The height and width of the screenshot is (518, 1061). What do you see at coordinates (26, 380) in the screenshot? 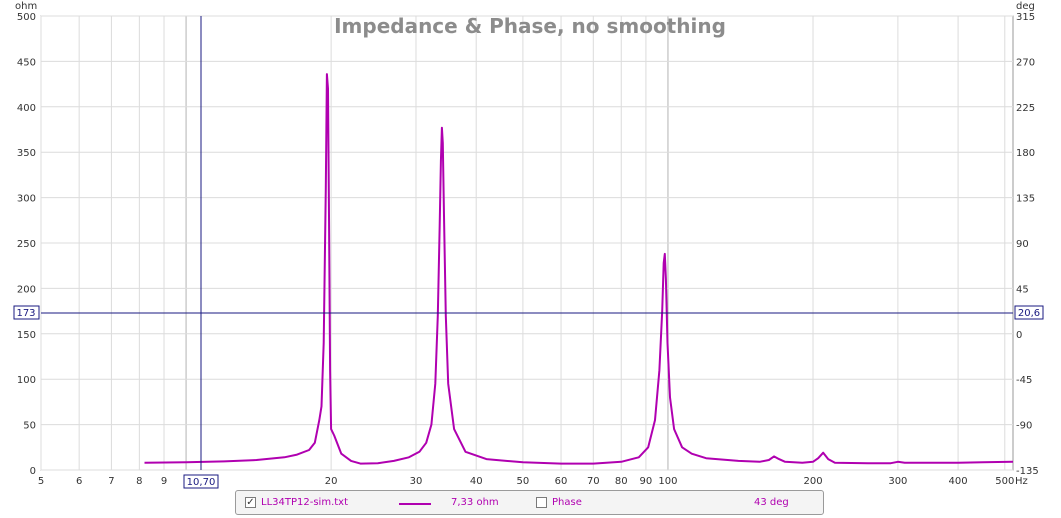
I see `y-left-tick-label: 100` at bounding box center [26, 380].